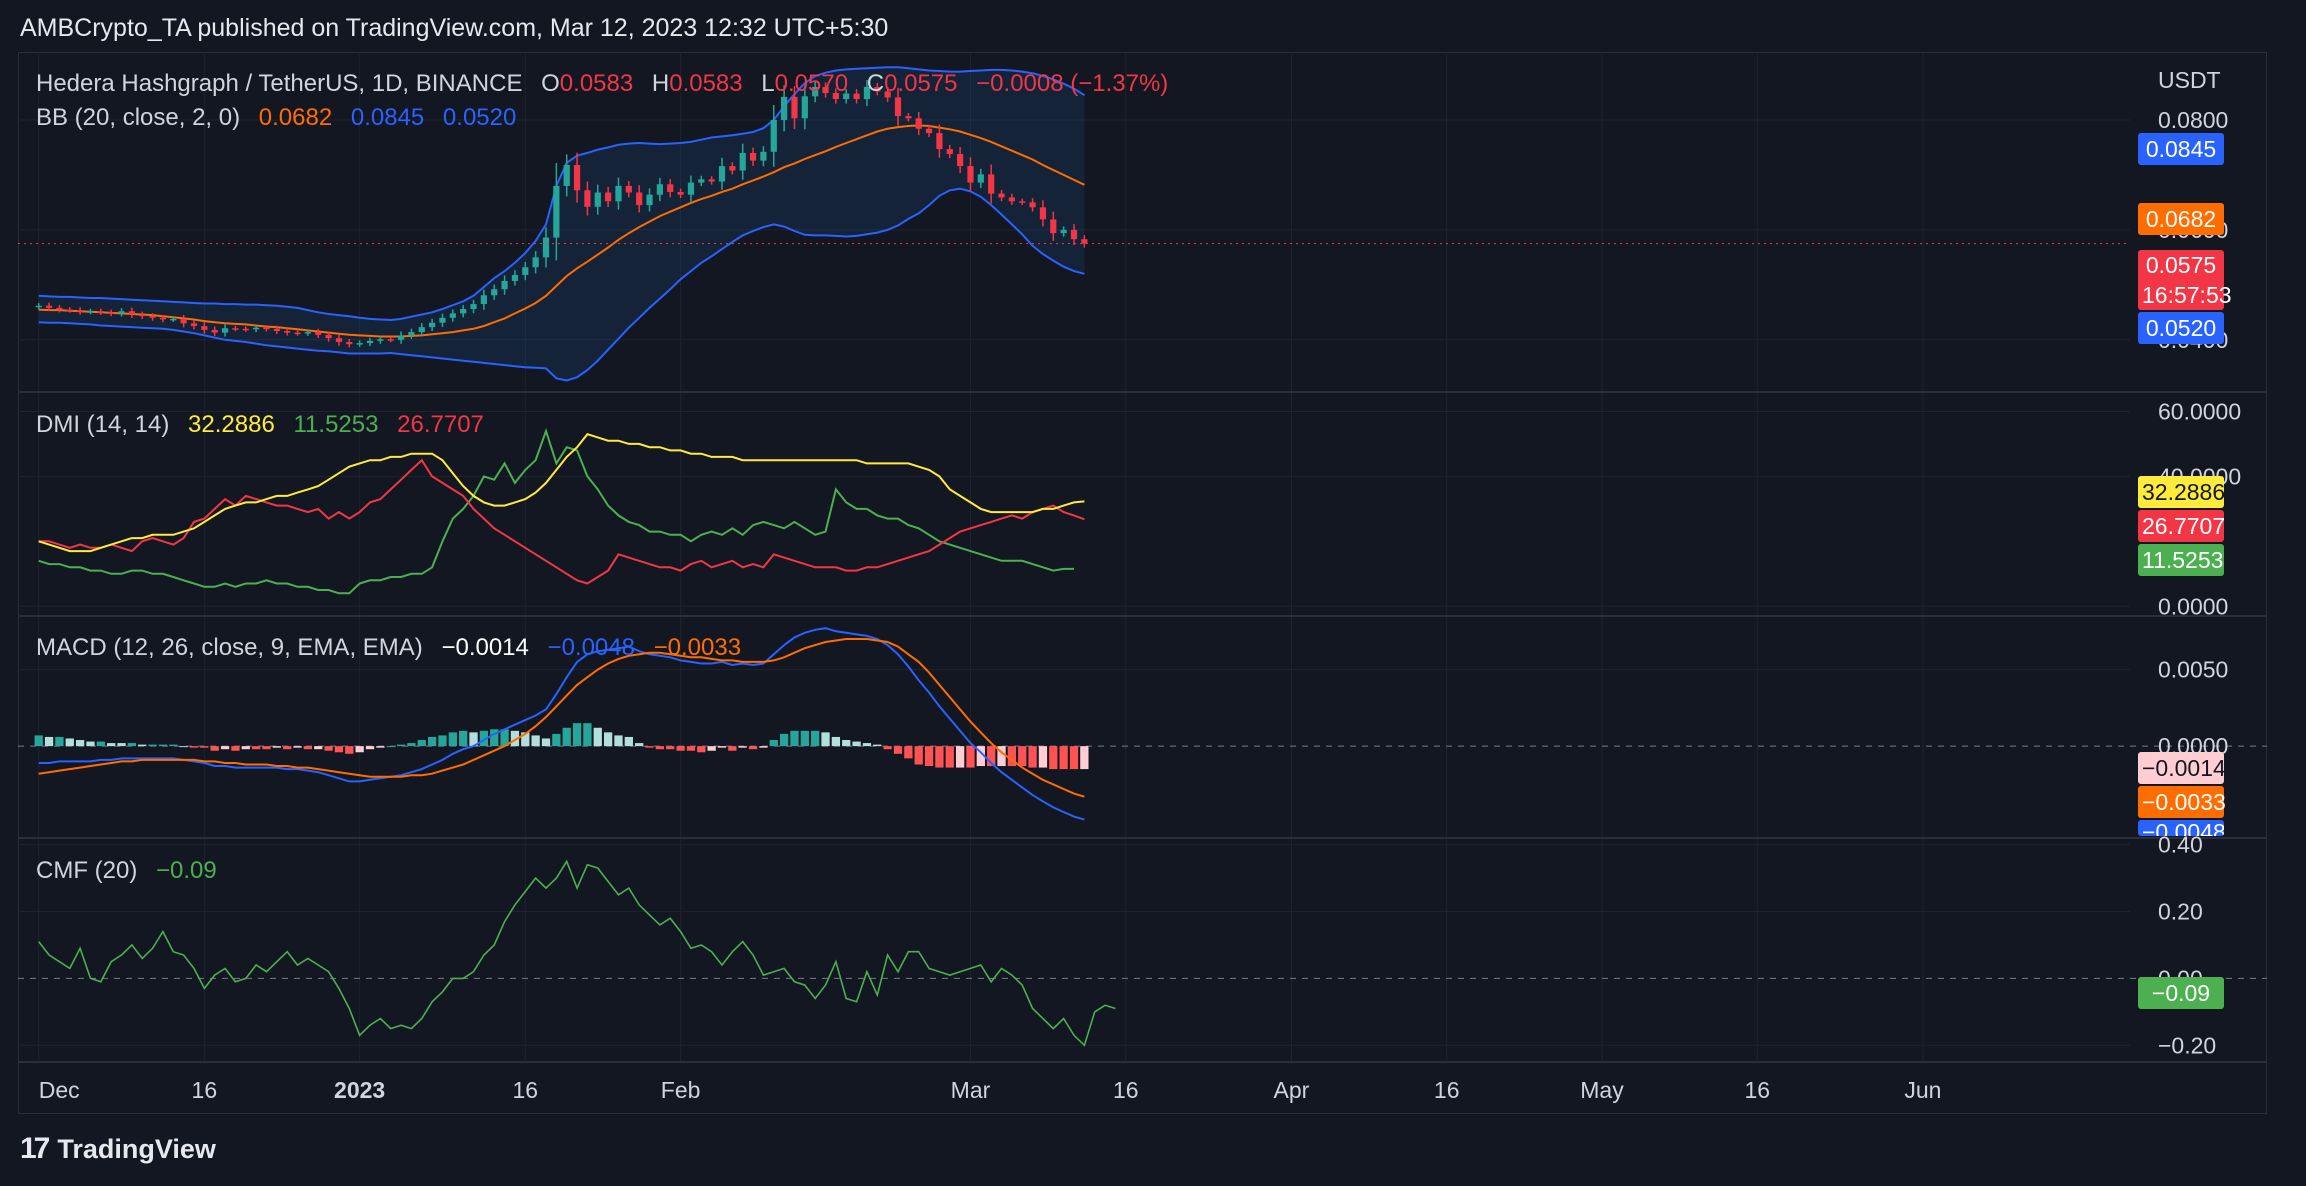 Image resolution: width=2306 pixels, height=1186 pixels. I want to click on tradingview-footer: 17 TradingView, so click(118, 1149).